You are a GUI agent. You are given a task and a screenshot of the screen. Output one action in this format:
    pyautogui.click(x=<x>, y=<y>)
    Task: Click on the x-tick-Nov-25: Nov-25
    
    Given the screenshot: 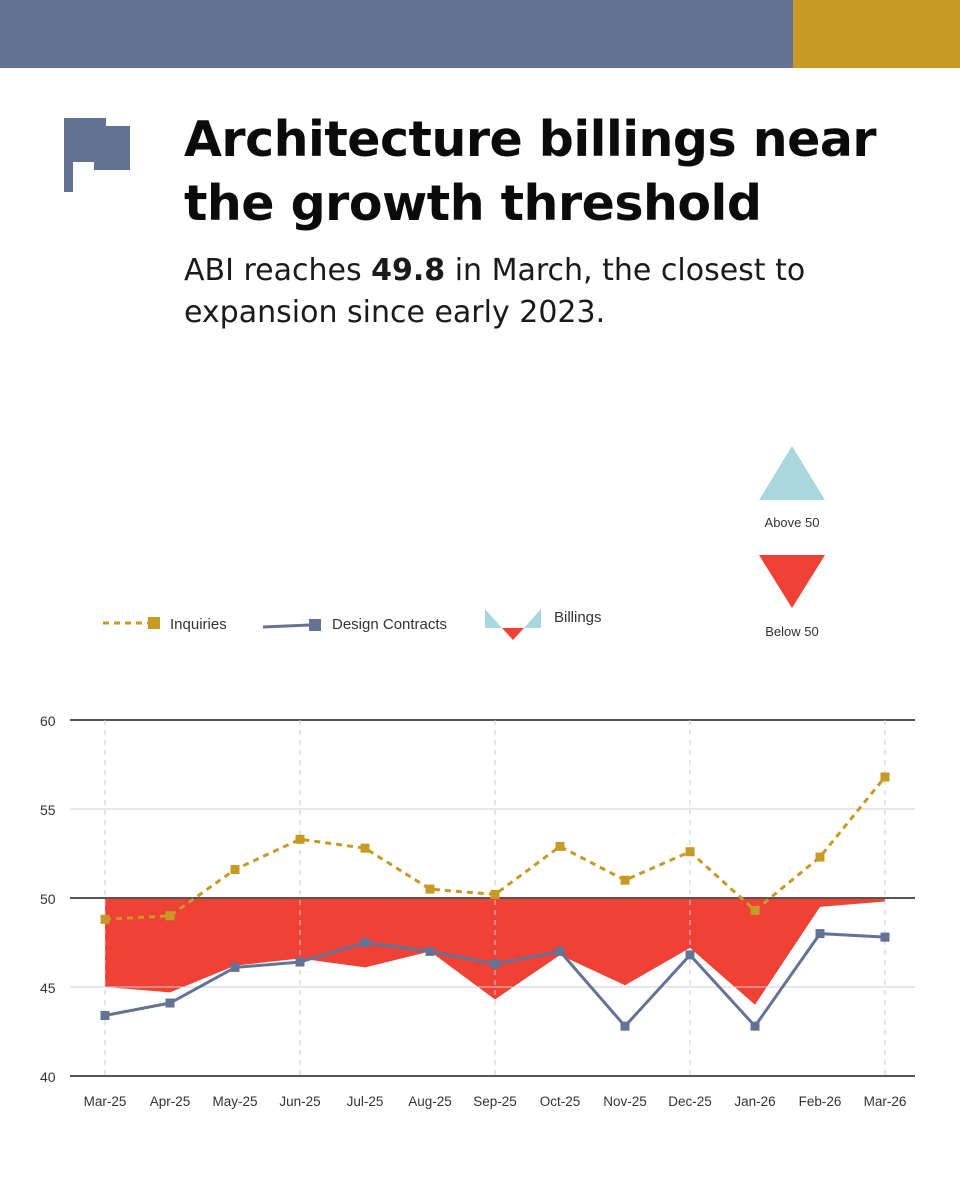 What is the action you would take?
    pyautogui.click(x=625, y=1101)
    